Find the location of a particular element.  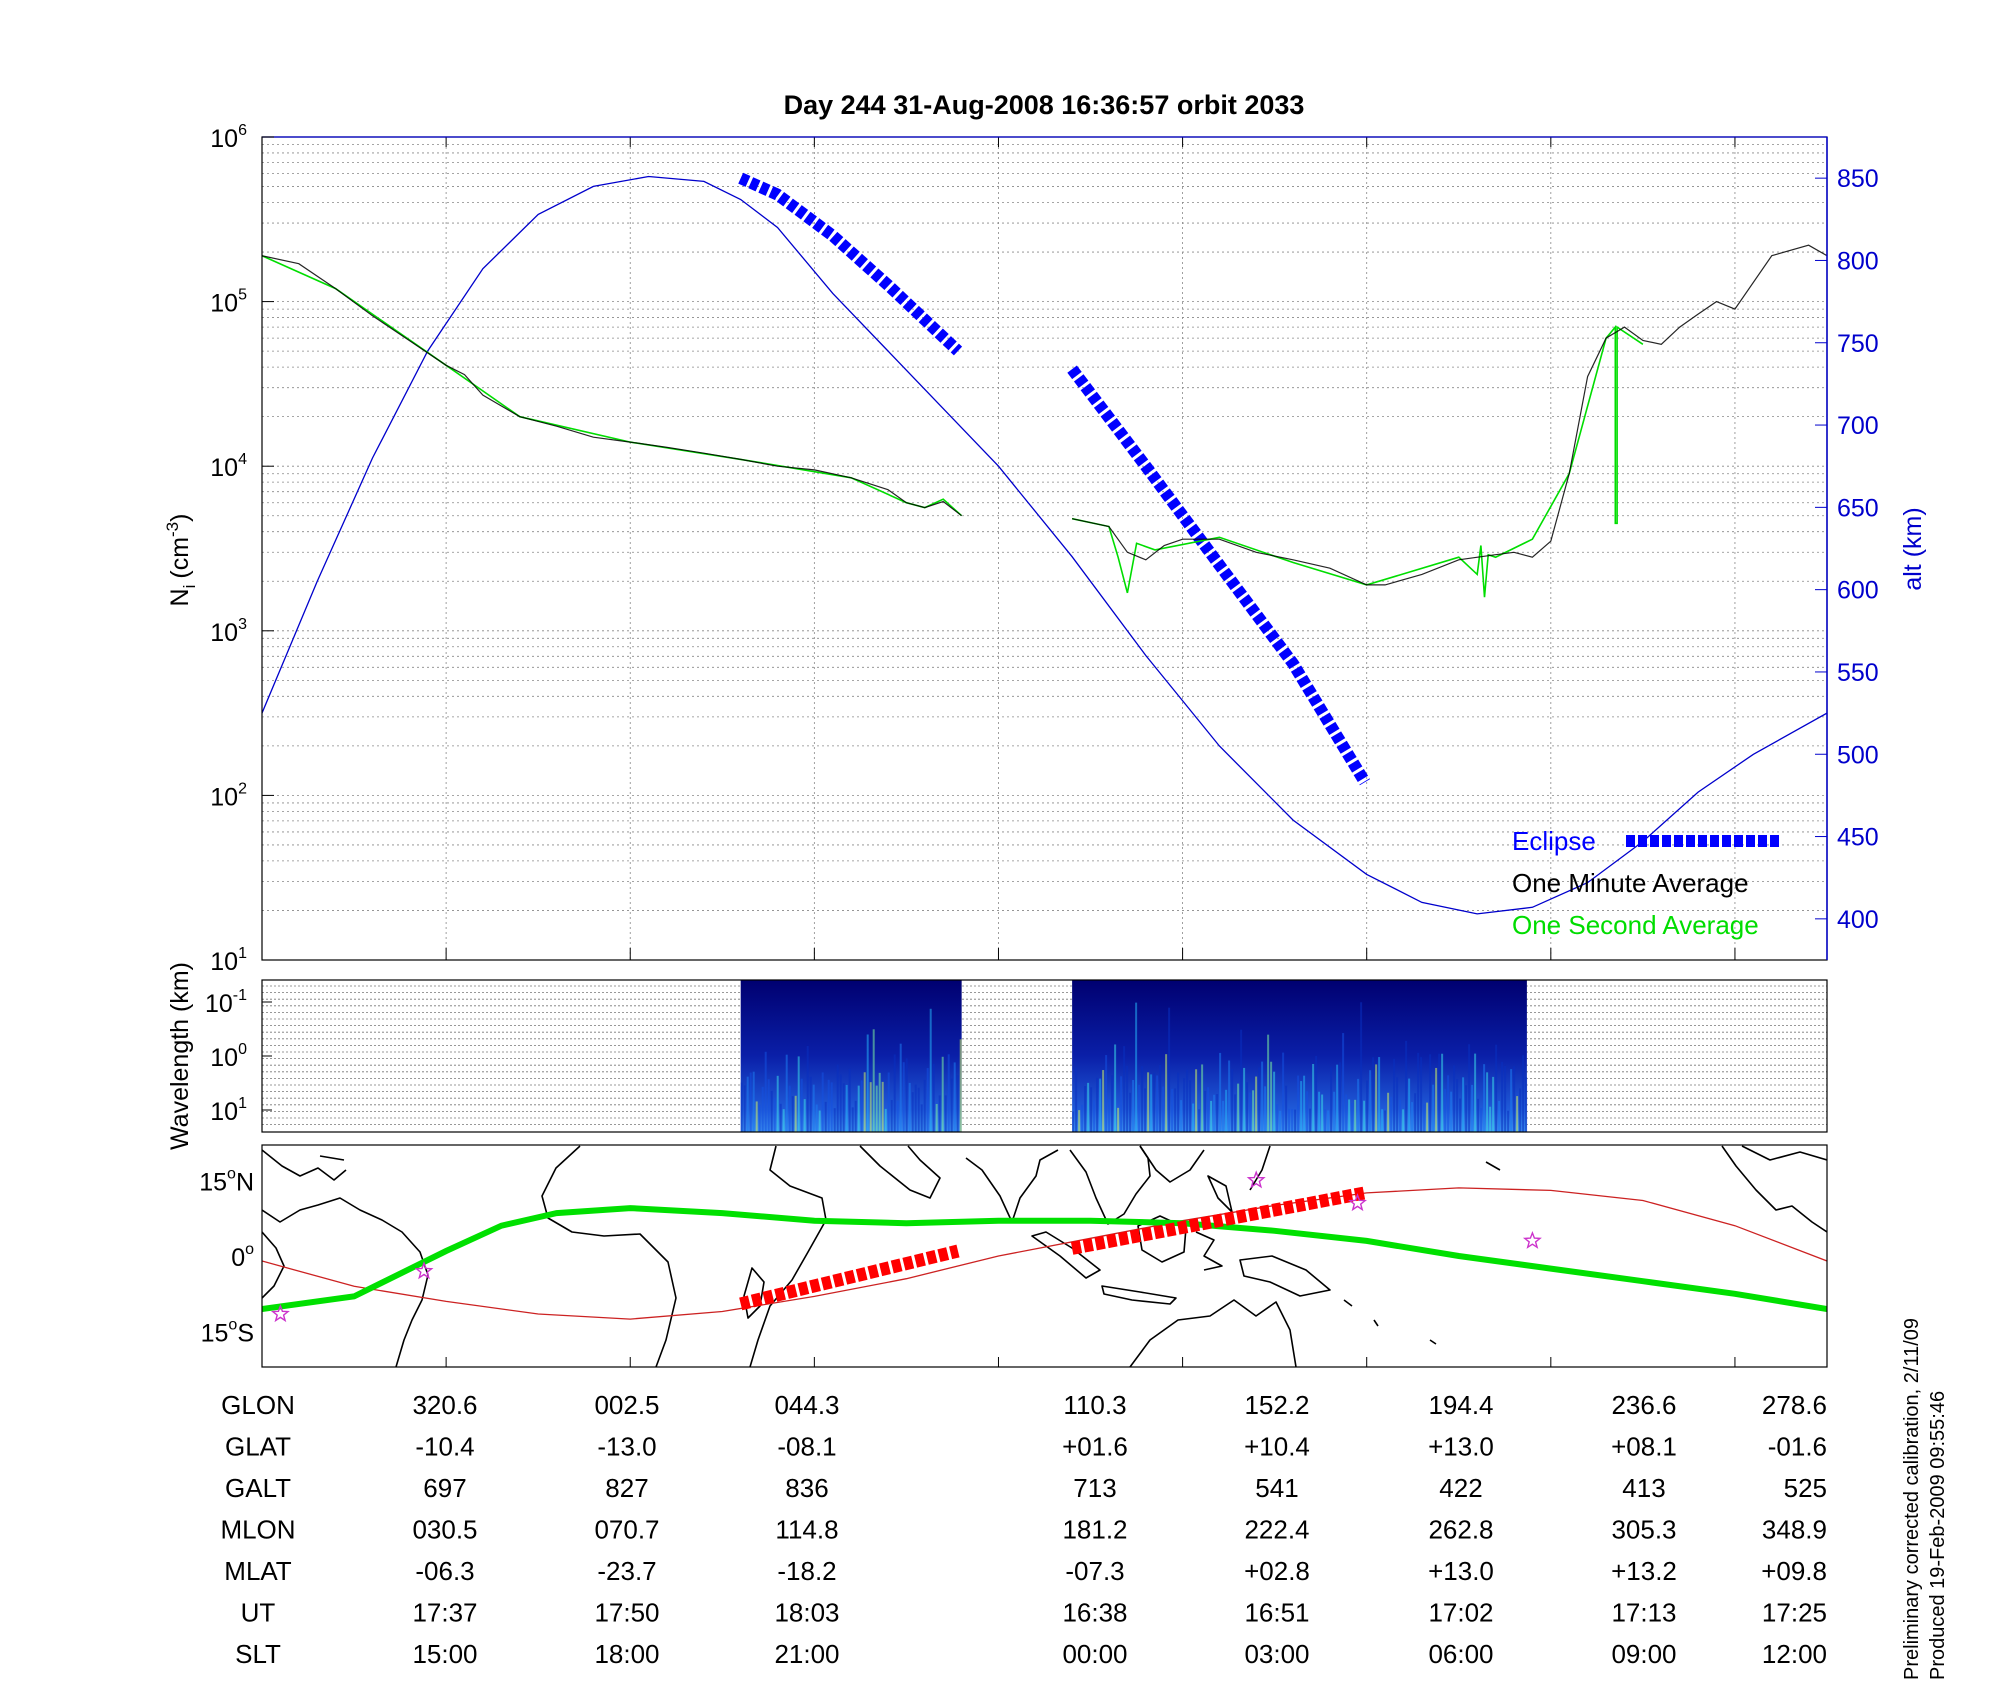

table-cell: -13.0 is located at coordinates (626, 1447).